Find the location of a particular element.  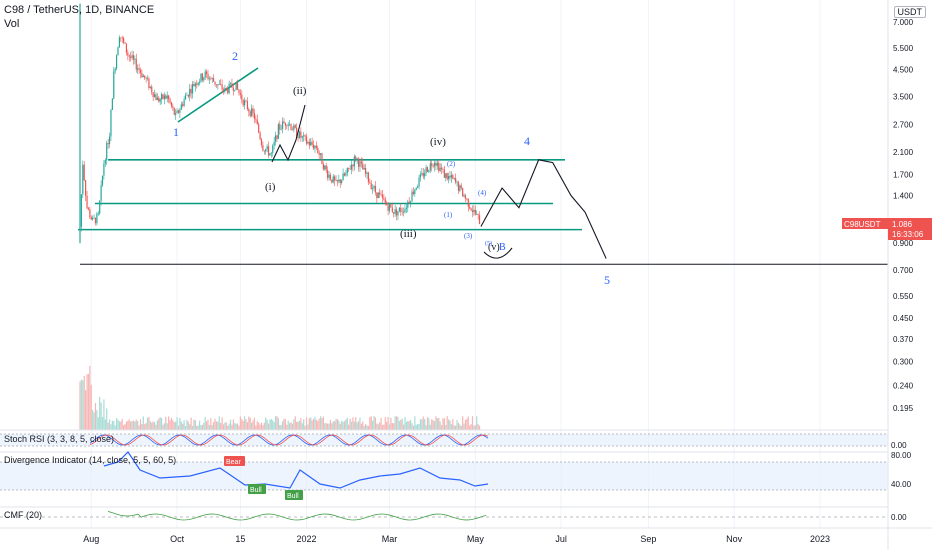

wave-2-label: 2 is located at coordinates (235, 56).